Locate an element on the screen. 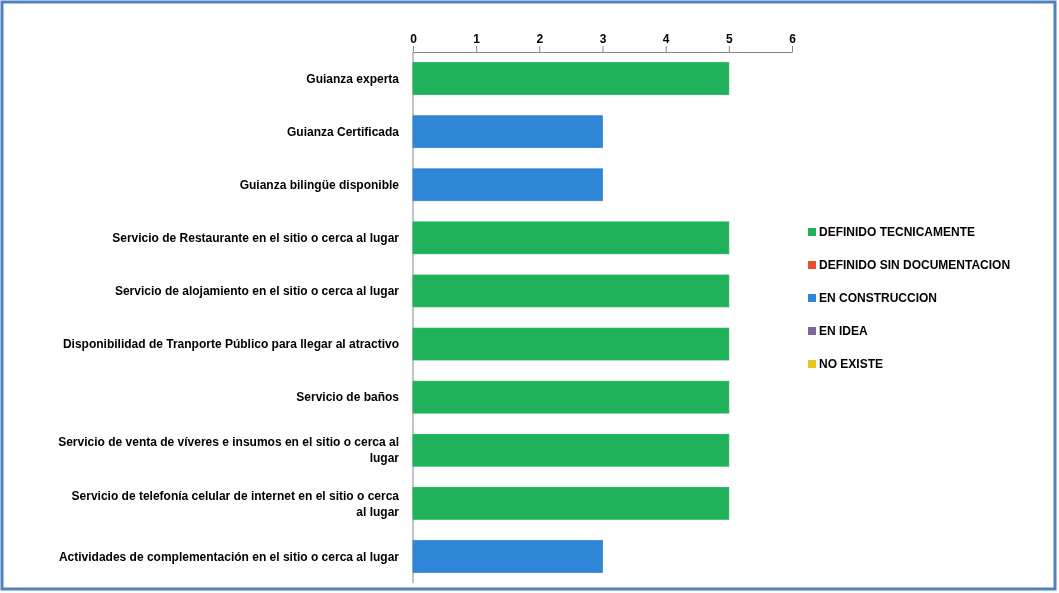 The height and width of the screenshot is (593, 1059). y-tick-label: Actividades de complementación en el sitio o cerca al lugar is located at coordinates (229, 556).